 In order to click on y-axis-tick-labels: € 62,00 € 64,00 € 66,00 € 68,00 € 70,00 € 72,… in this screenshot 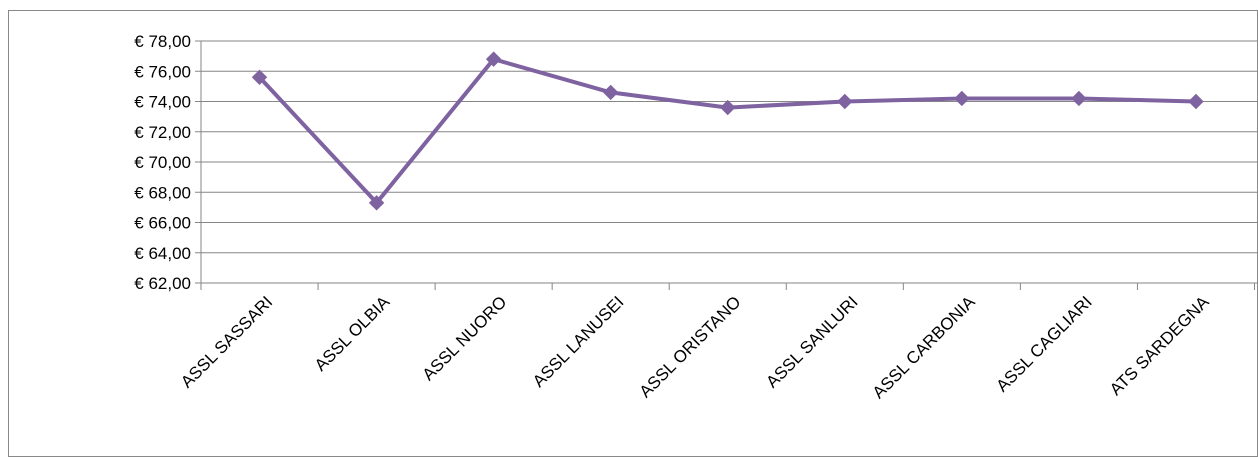, I will do `click(162, 162)`.